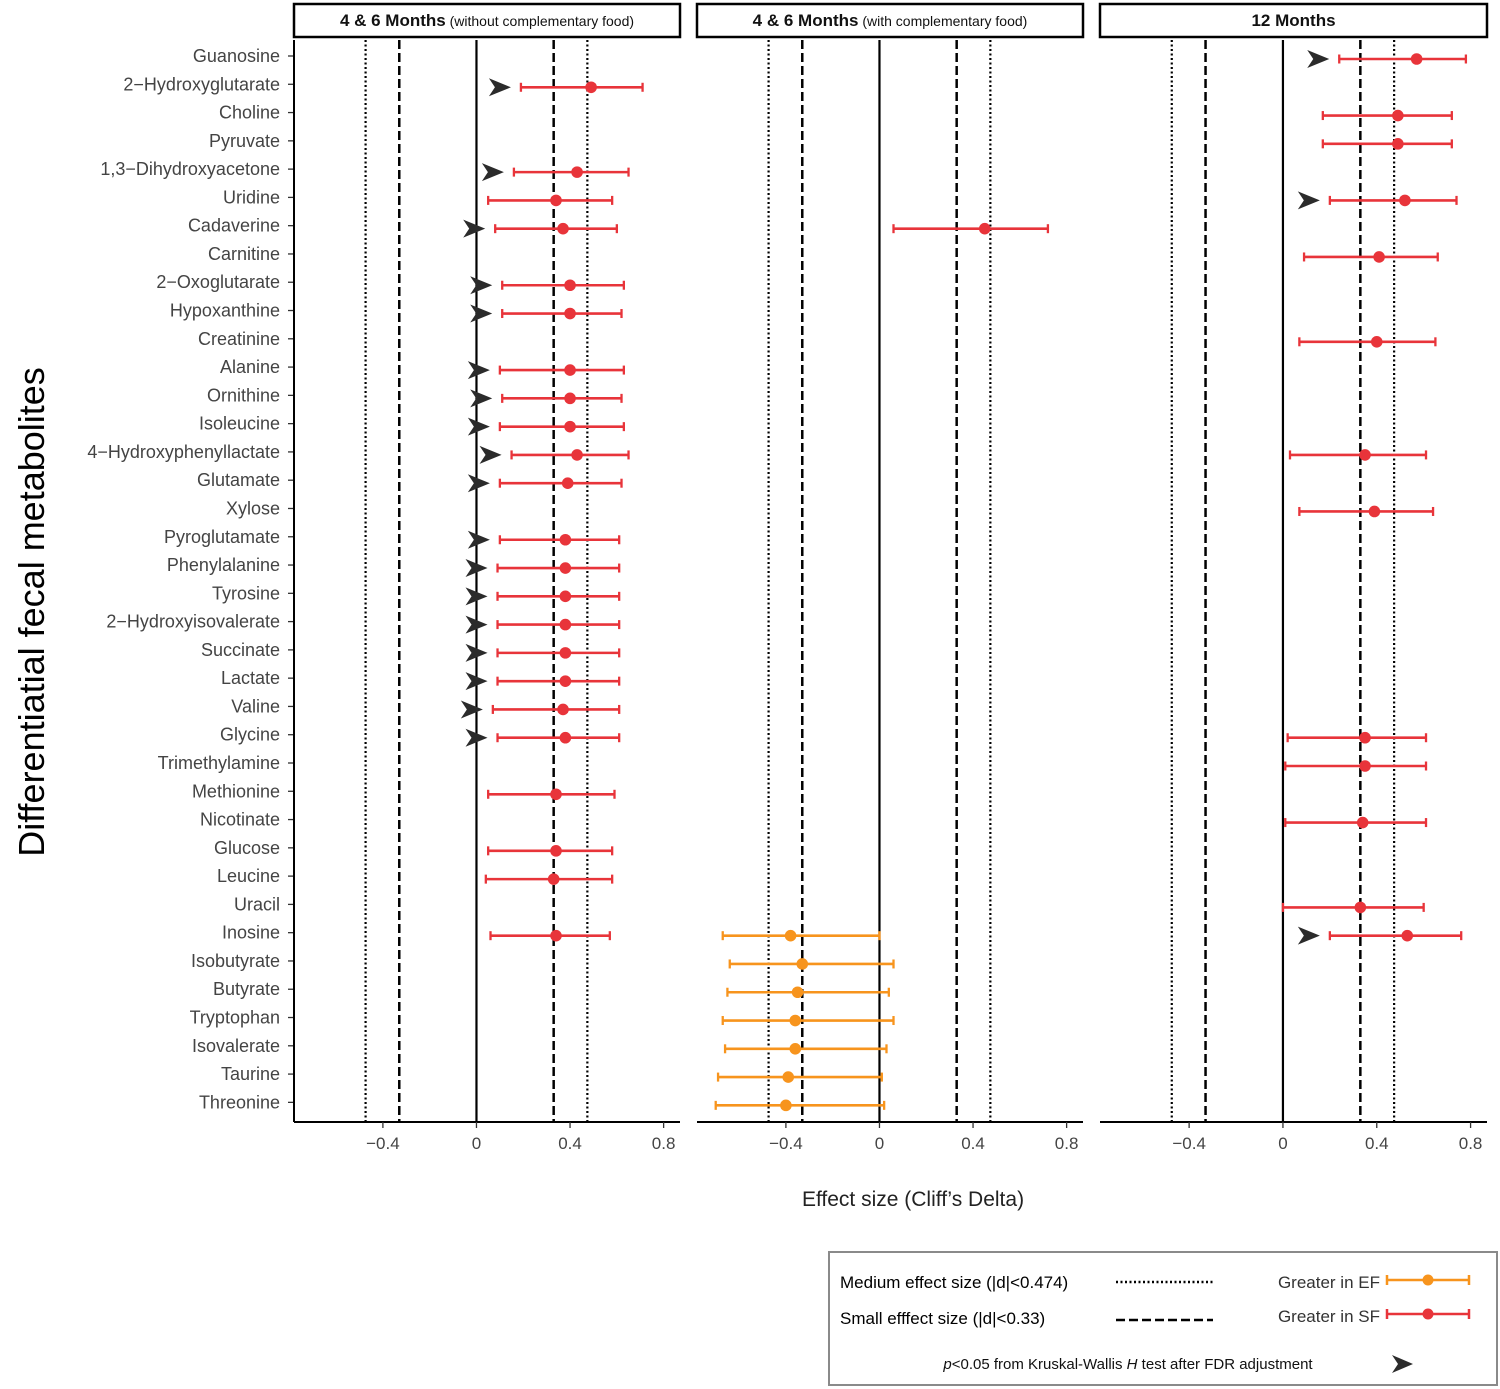 Image resolution: width=1500 pixels, height=1389 pixels. What do you see at coordinates (219, 763) in the screenshot?
I see `metabolite-label: Trimethylamine` at bounding box center [219, 763].